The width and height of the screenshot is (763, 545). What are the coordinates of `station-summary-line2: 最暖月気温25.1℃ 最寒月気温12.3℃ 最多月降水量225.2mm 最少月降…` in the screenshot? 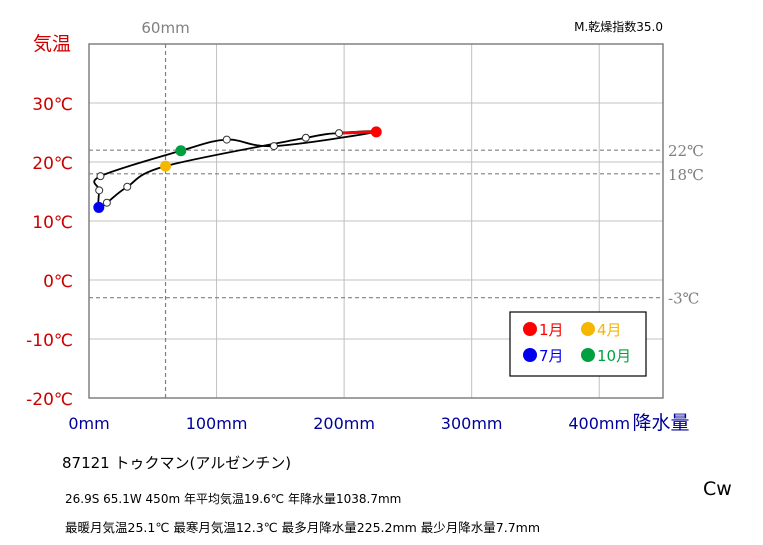 It's located at (303, 527).